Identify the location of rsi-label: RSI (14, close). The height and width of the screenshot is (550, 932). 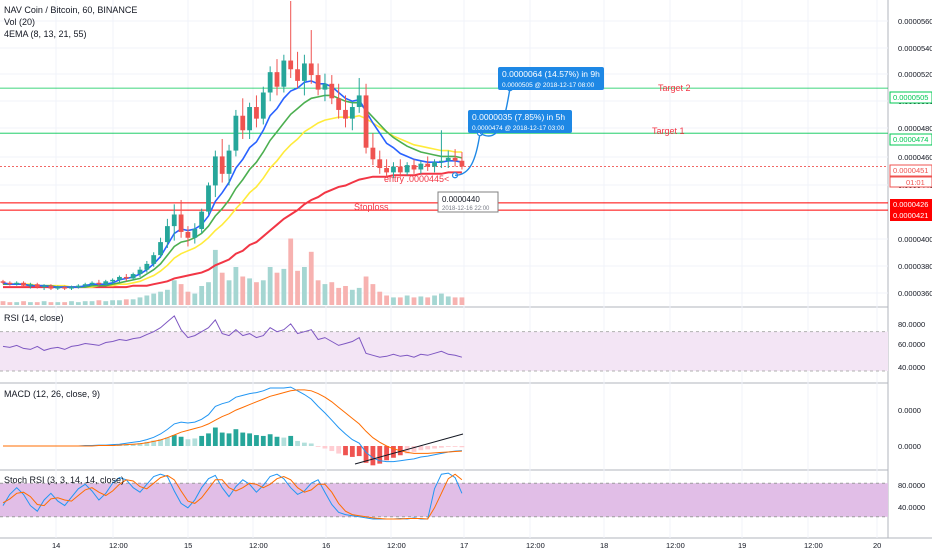
(34, 318).